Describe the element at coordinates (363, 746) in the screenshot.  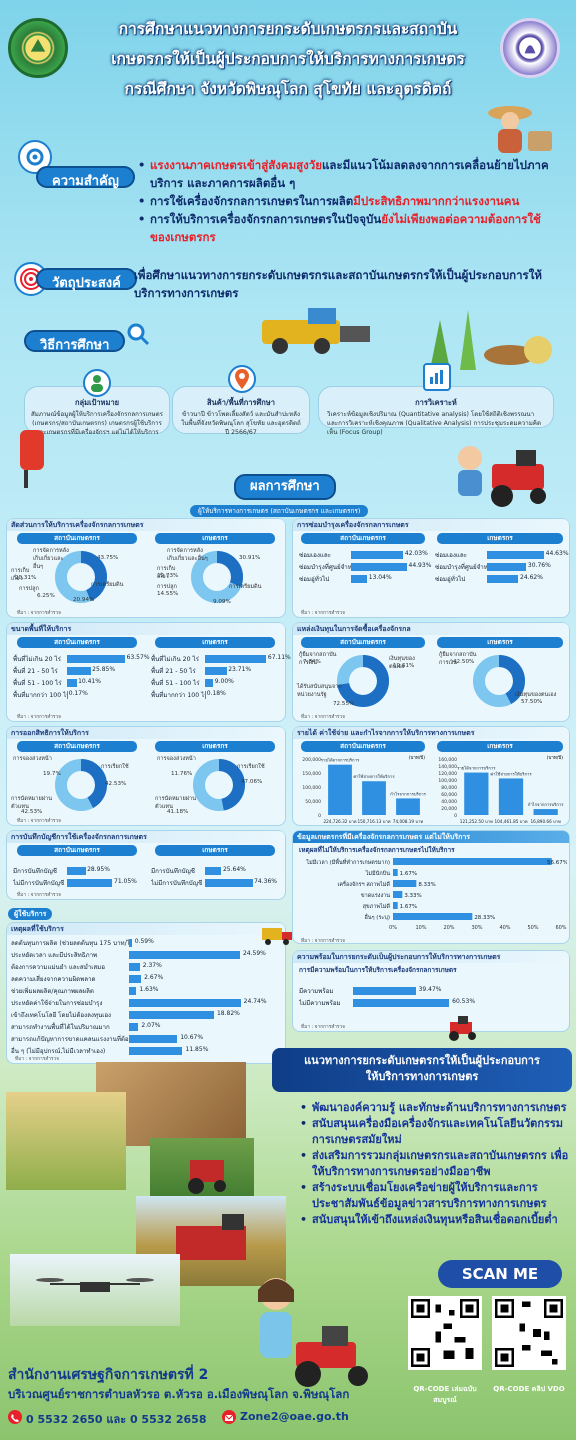
I see `inst-header: สถาบันเกษตรกร` at that location.